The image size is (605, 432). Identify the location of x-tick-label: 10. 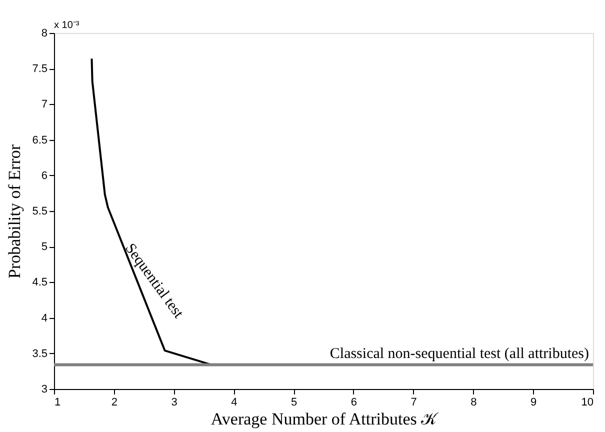
(587, 402).